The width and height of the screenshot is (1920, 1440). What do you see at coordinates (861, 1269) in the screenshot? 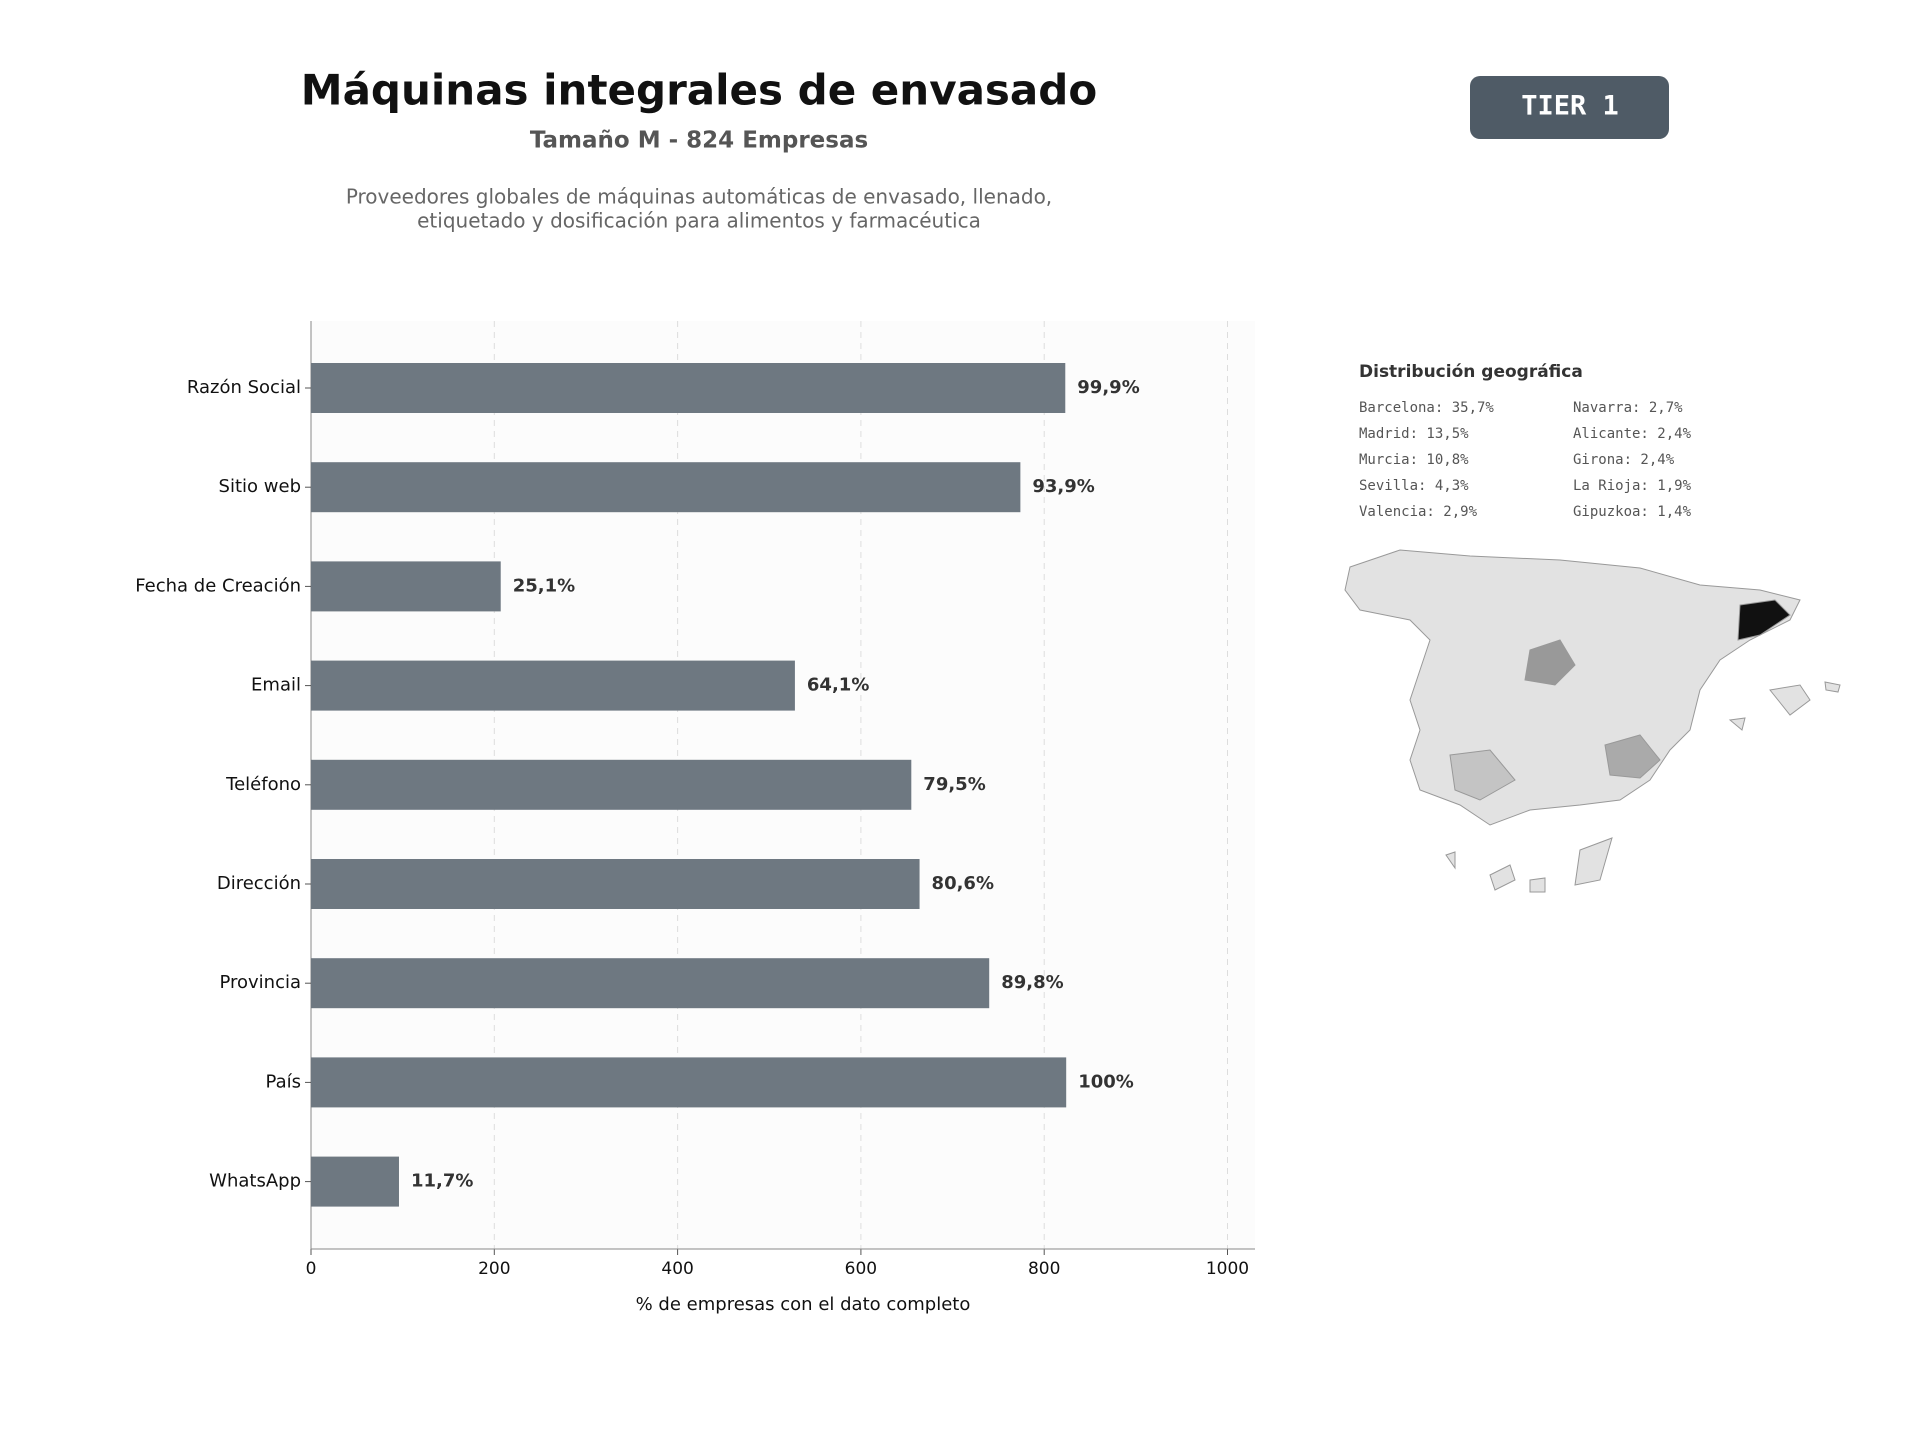
I see `x-tick-label: 600` at bounding box center [861, 1269].